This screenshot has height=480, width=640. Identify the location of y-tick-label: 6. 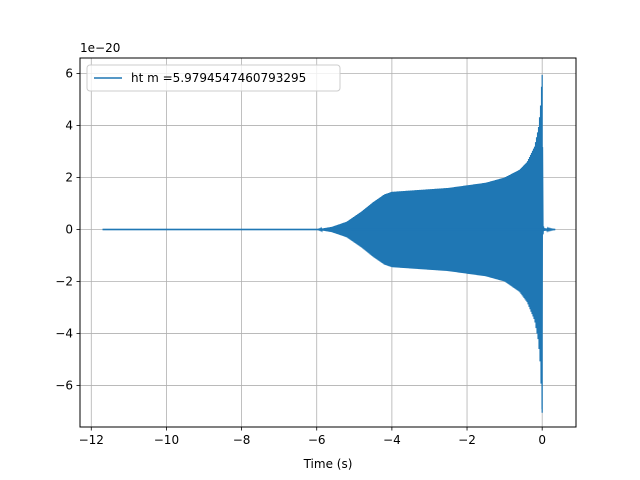
(69, 74).